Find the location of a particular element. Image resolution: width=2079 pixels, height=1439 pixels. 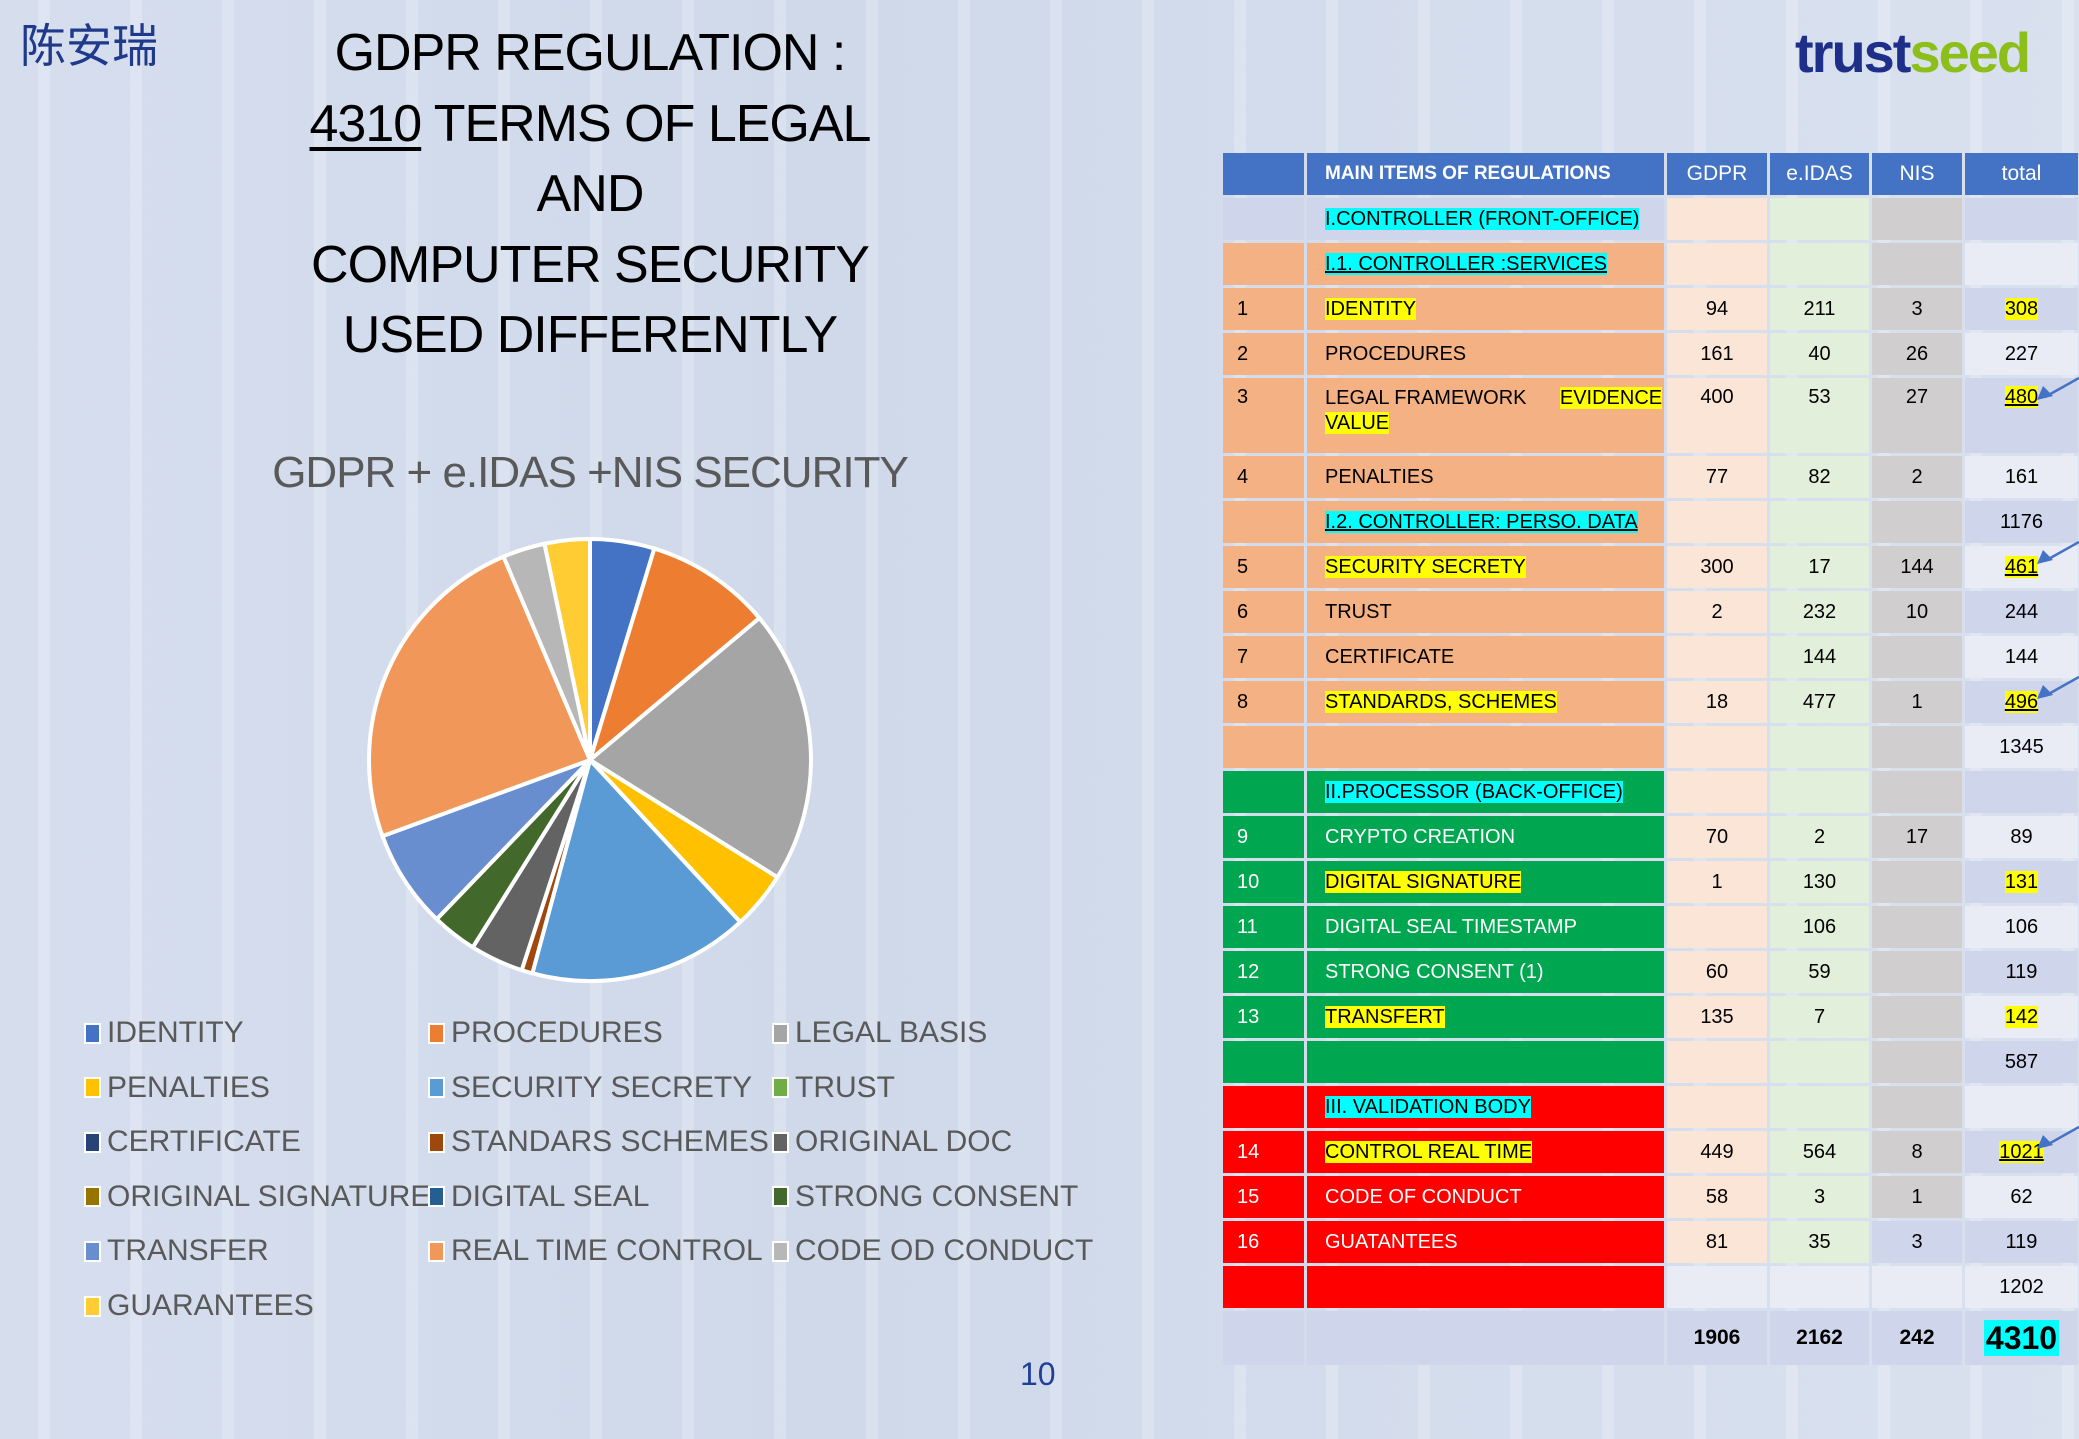

table-row: I.CONTROLLER (FRONT-OFFICE) is located at coordinates (1650, 219).